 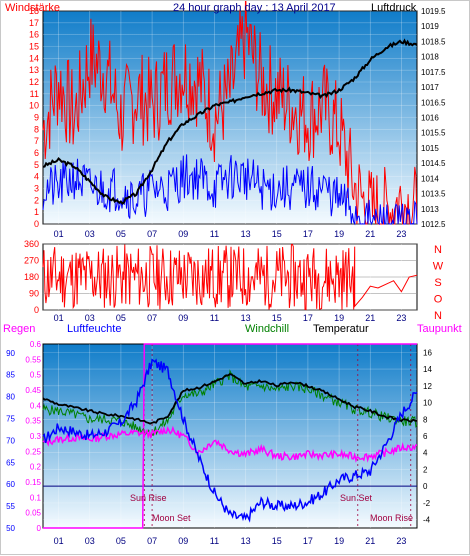 I want to click on p1-x-tick-6: 13, so click(x=246, y=234).